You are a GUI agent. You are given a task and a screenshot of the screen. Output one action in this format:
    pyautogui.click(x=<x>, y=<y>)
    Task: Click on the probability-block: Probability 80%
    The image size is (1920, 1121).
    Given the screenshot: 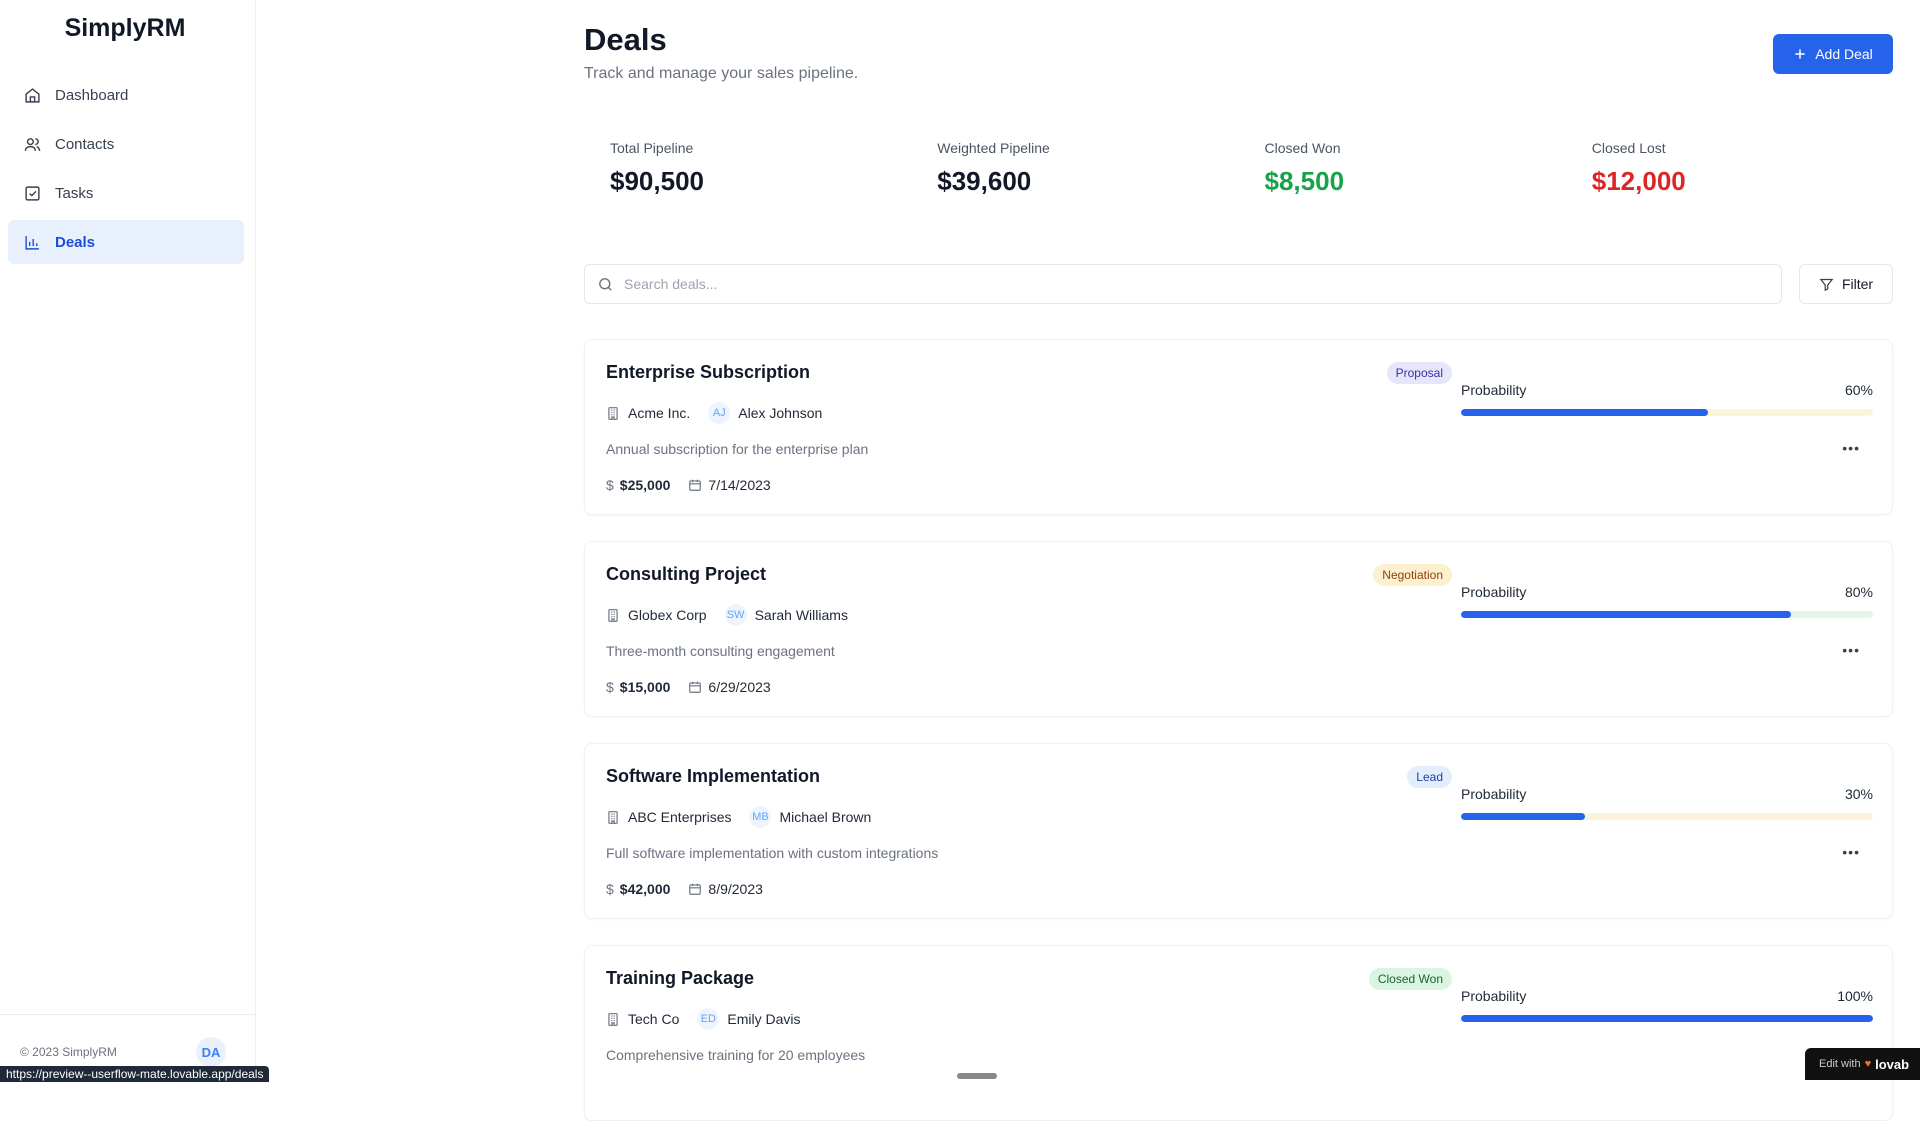 What is the action you would take?
    pyautogui.click(x=1667, y=601)
    